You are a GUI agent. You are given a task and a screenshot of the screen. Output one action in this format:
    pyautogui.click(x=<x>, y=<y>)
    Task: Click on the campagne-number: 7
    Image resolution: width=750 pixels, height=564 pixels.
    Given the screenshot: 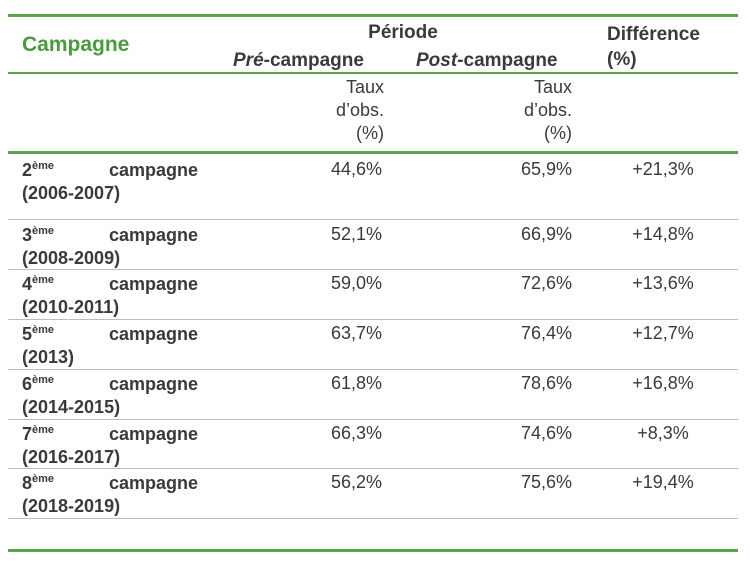 What is the action you would take?
    pyautogui.click(x=27, y=434)
    